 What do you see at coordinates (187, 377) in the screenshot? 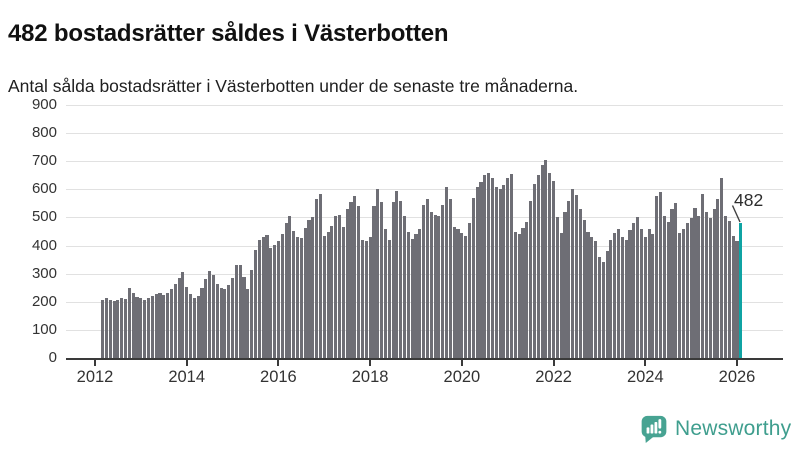
I see `x-axis-label: 2014` at bounding box center [187, 377].